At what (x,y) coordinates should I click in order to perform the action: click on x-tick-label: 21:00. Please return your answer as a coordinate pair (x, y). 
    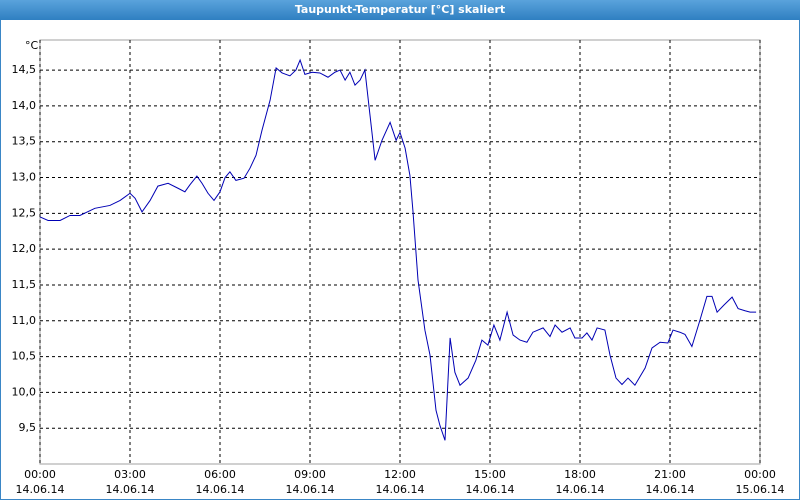
    Looking at the image, I should click on (670, 474).